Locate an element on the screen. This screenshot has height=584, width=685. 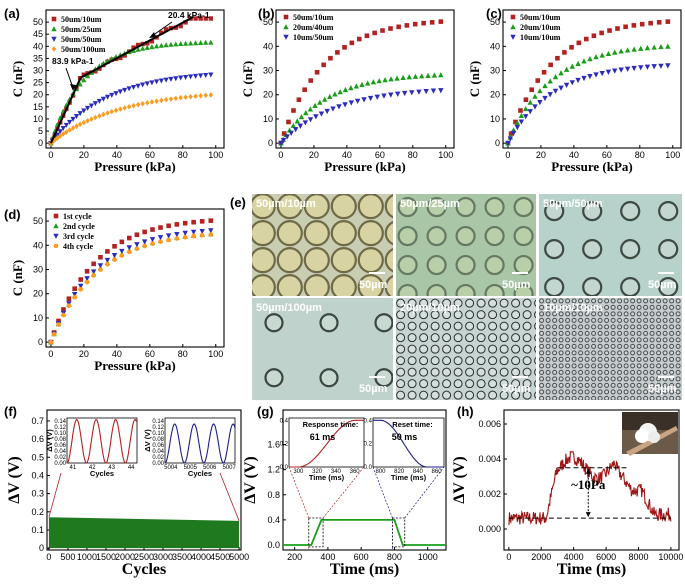
inset-y-tick: 0.00 is located at coordinates (158, 464).